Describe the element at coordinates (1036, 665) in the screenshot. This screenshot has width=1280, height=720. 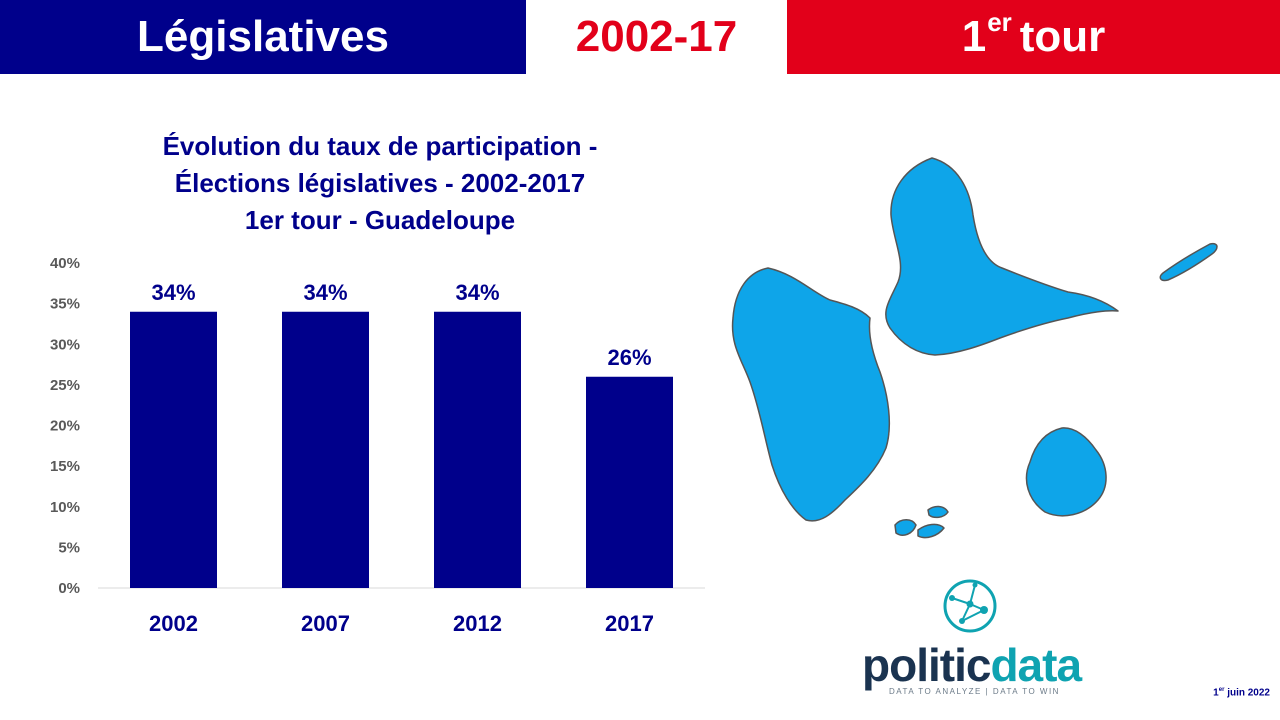
I see `logo-part-data: data` at that location.